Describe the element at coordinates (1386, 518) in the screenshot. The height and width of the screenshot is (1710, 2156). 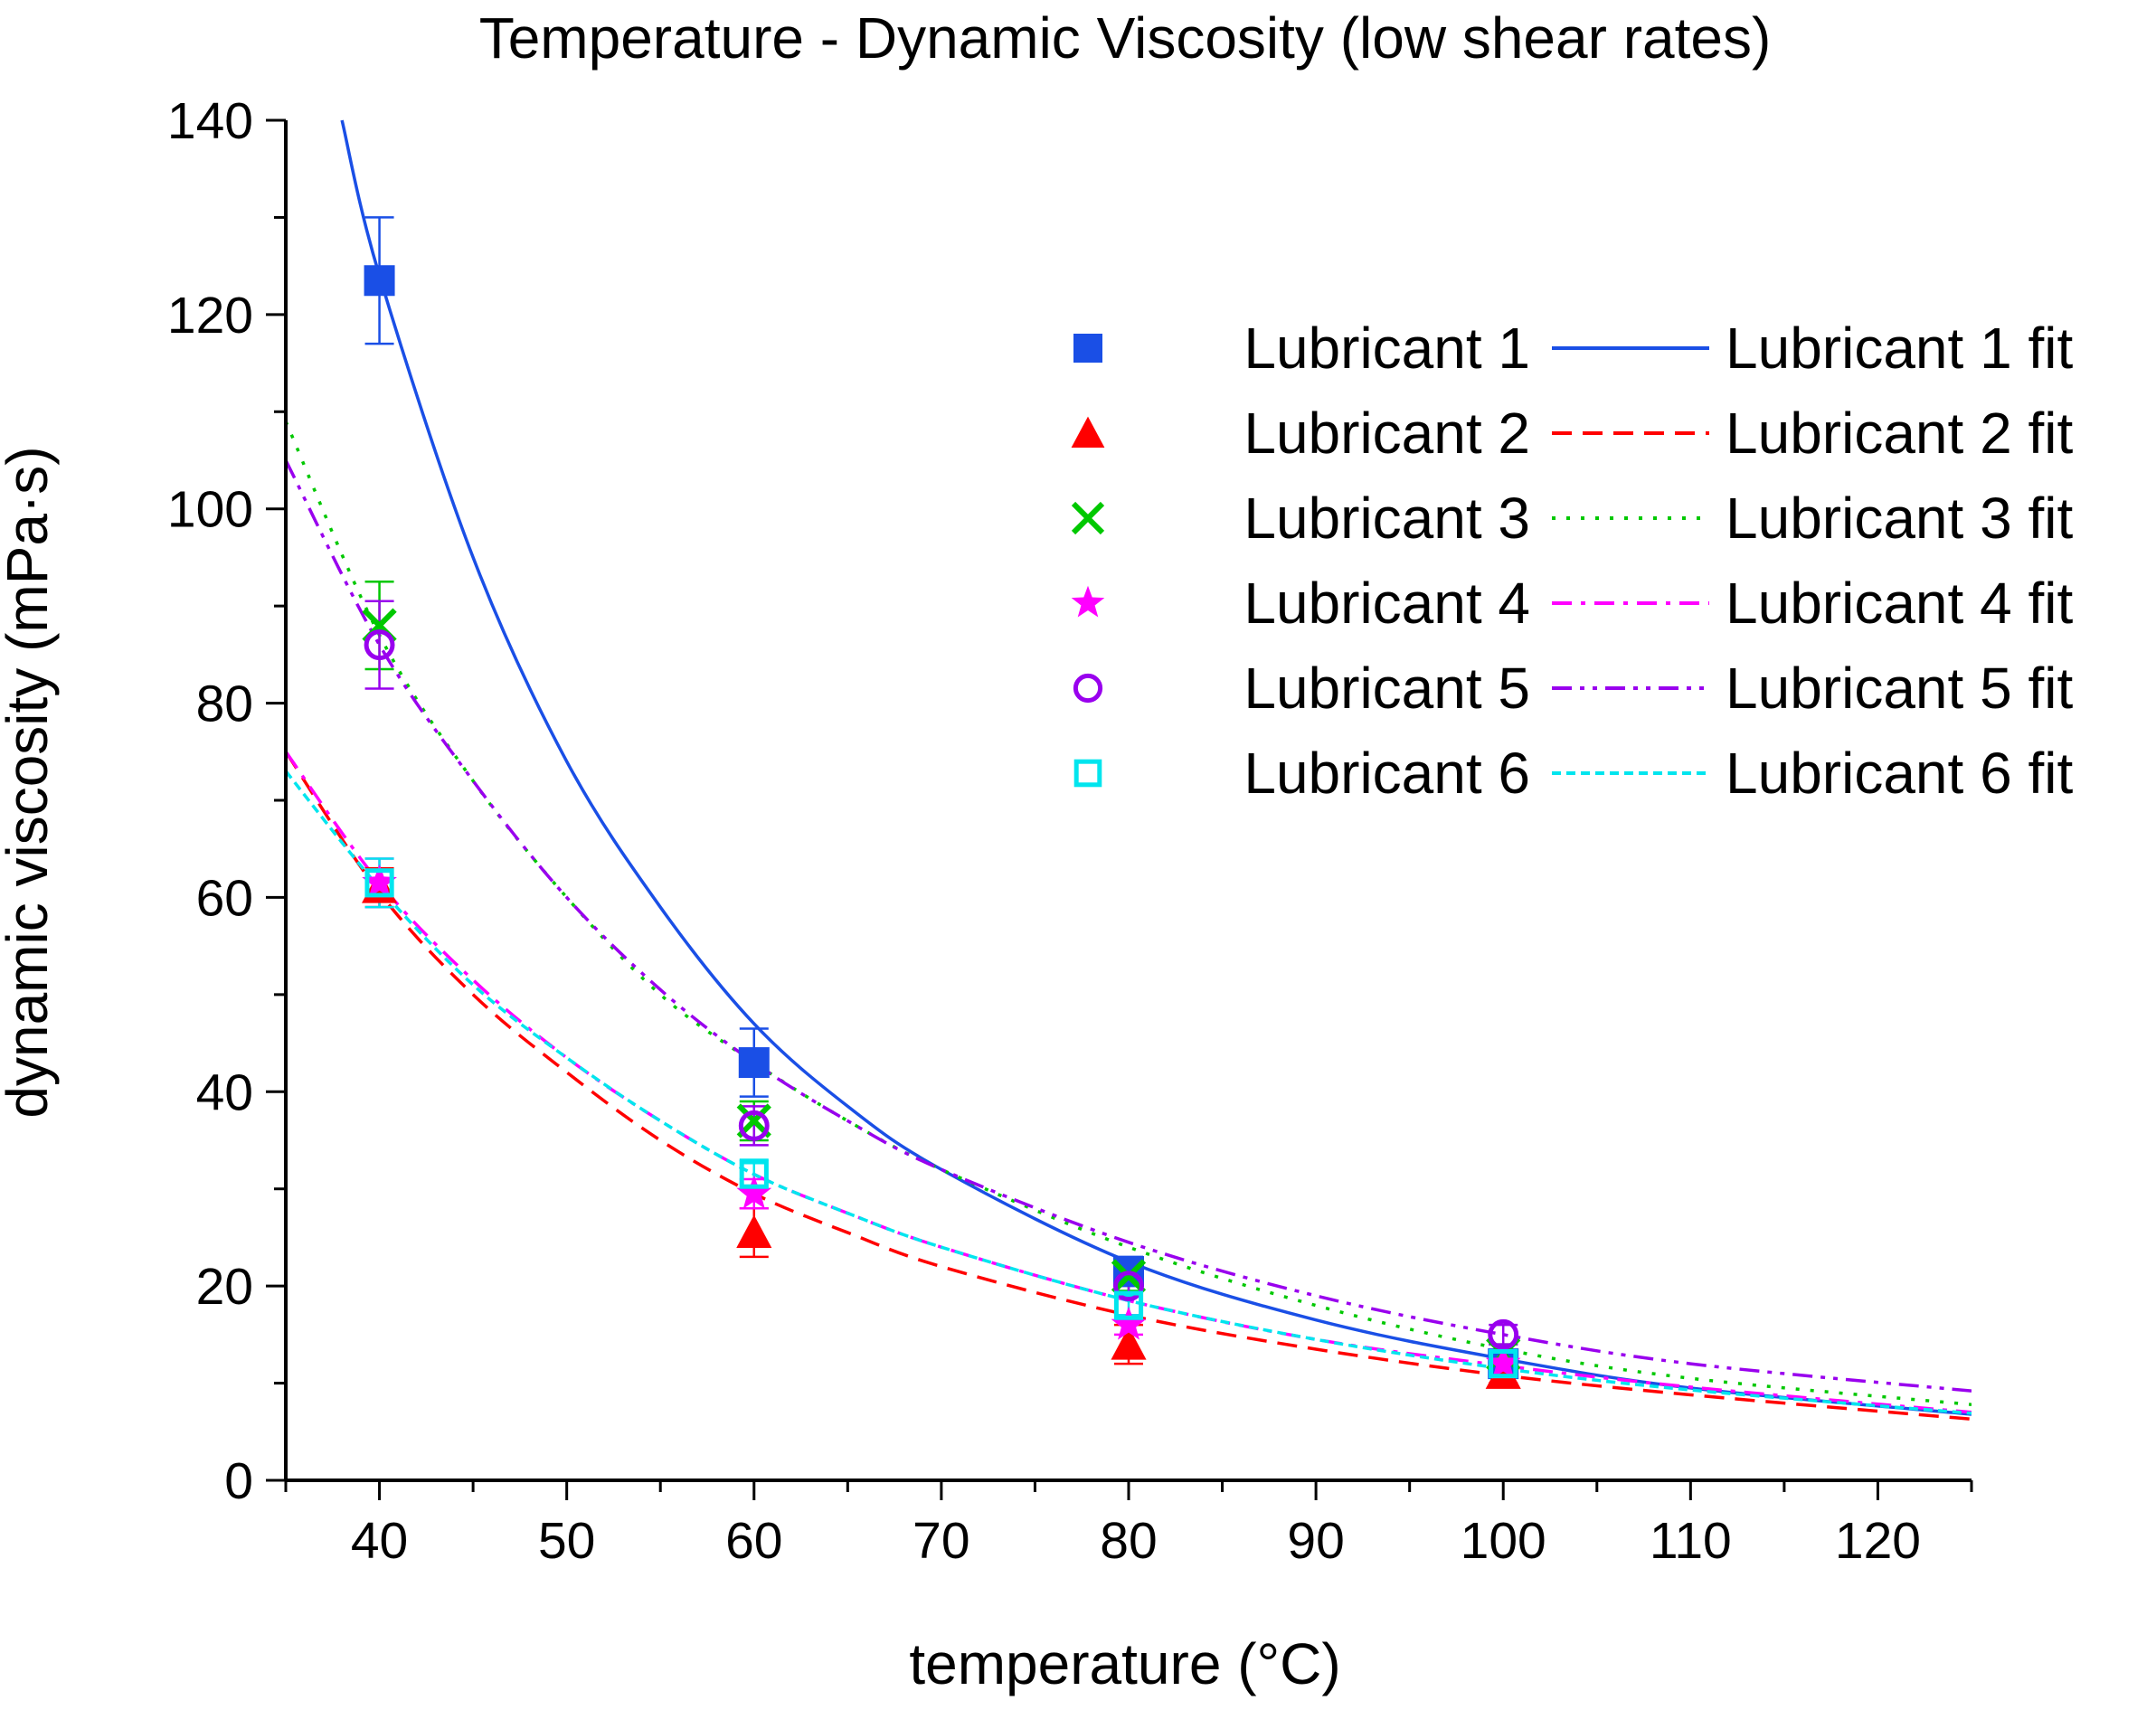
I see `legend-label-3: Lubricant 3` at that location.